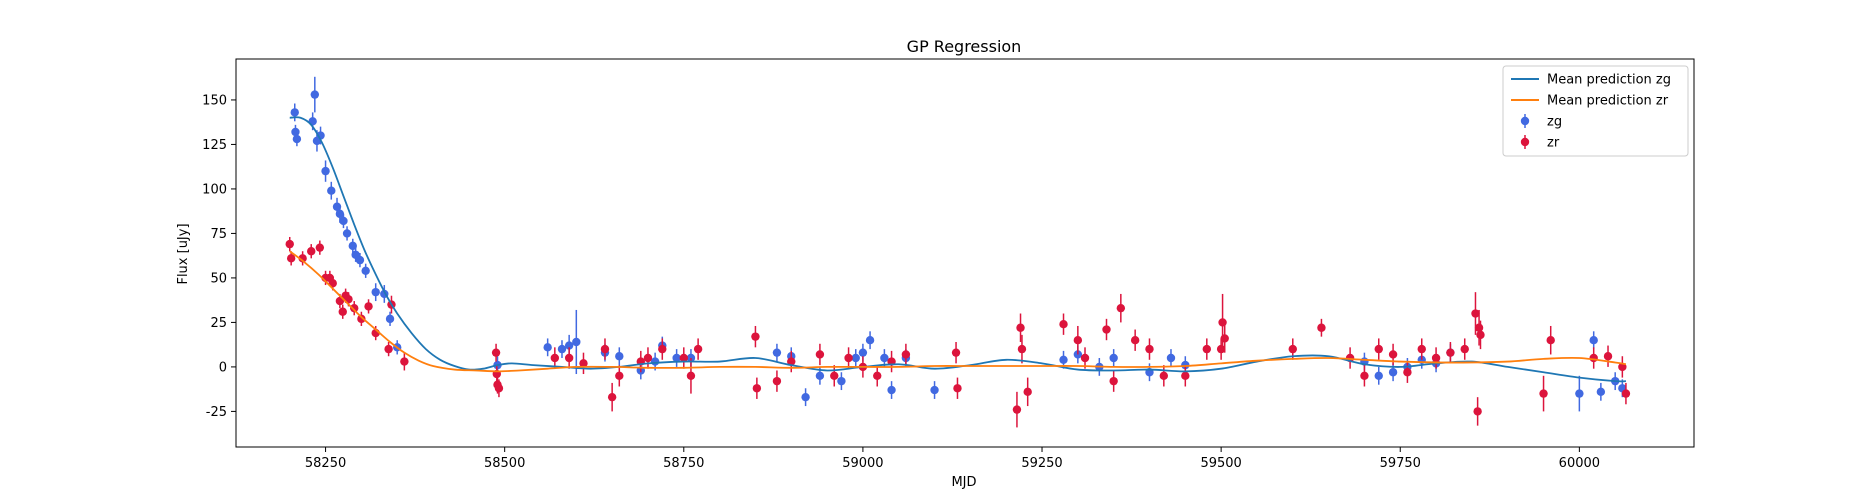 The image size is (1875, 500). What do you see at coordinates (214, 189) in the screenshot?
I see `y-tick-label: 100` at bounding box center [214, 189].